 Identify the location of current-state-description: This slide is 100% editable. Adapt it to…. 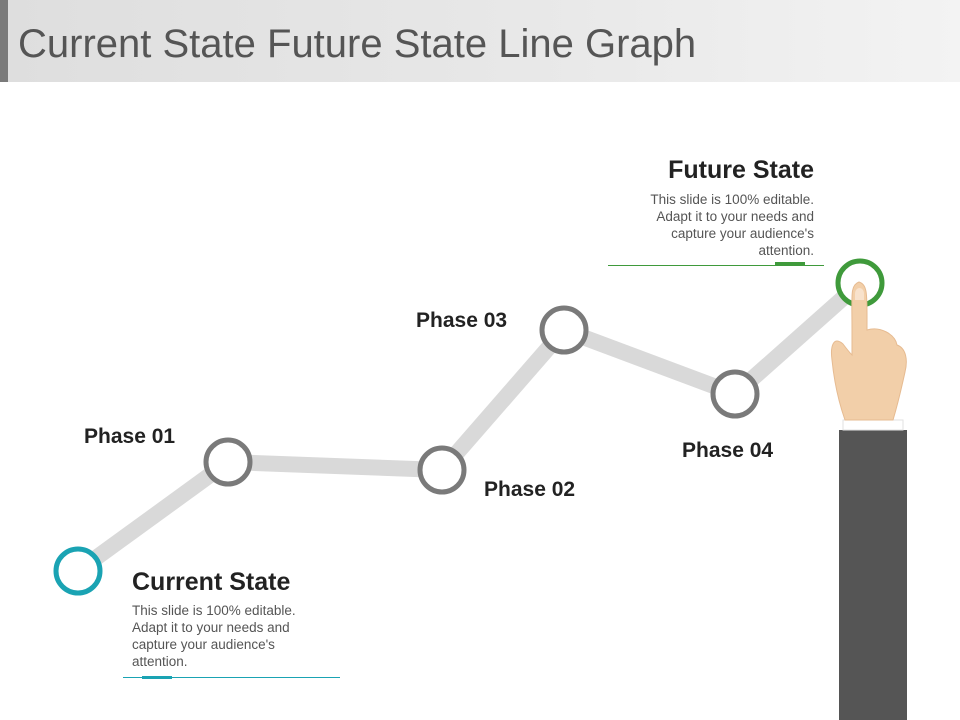
(214, 636).